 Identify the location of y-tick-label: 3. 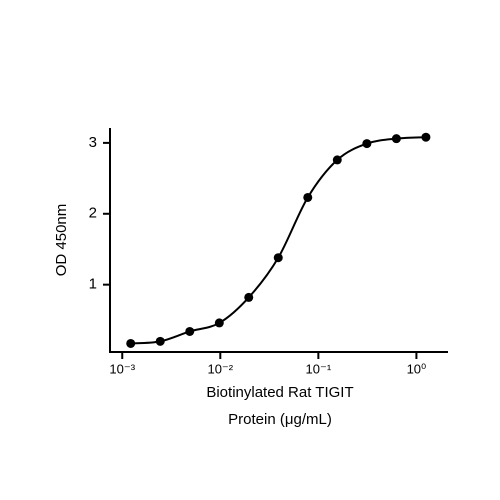
(93, 142).